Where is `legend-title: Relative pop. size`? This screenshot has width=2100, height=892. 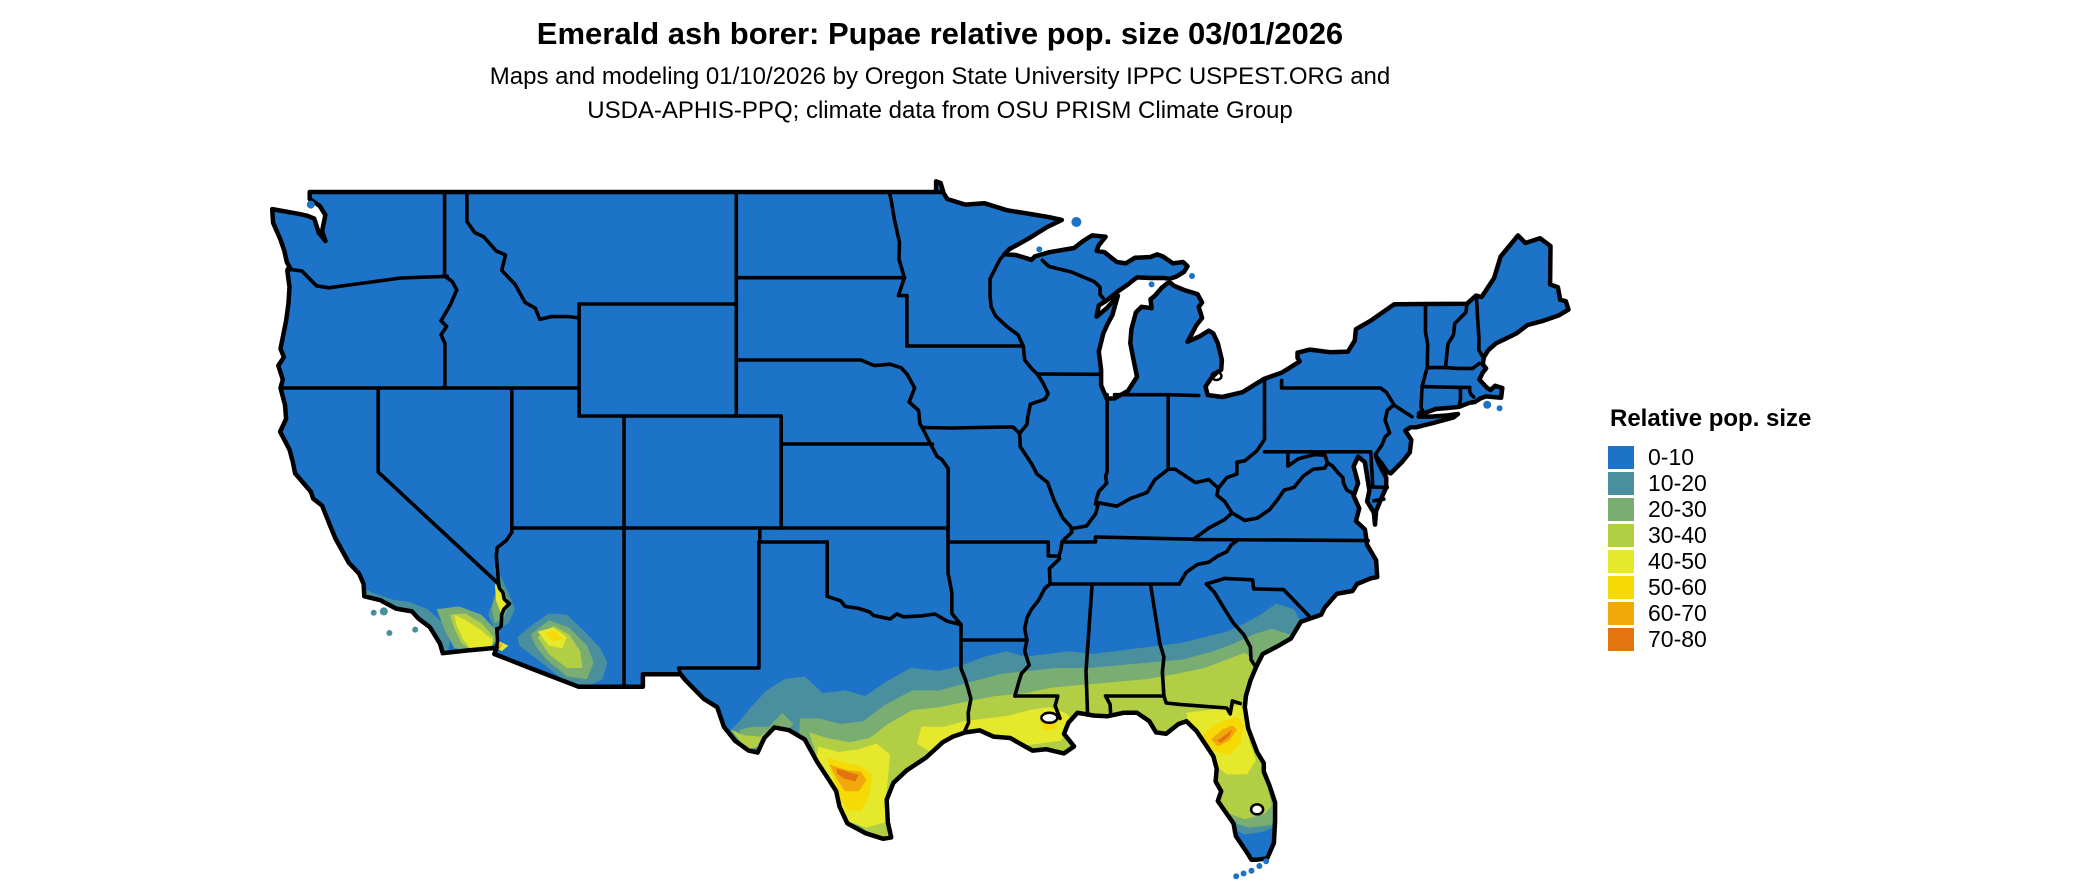
legend-title: Relative pop. size is located at coordinates (1711, 418).